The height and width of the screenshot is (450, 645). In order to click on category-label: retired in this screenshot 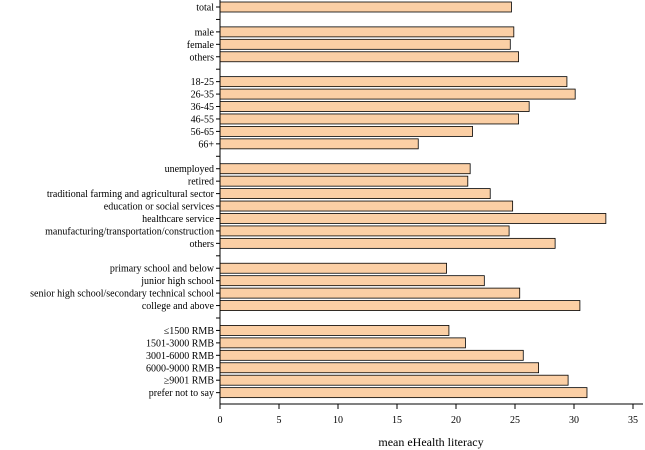, I will do `click(201, 182)`.